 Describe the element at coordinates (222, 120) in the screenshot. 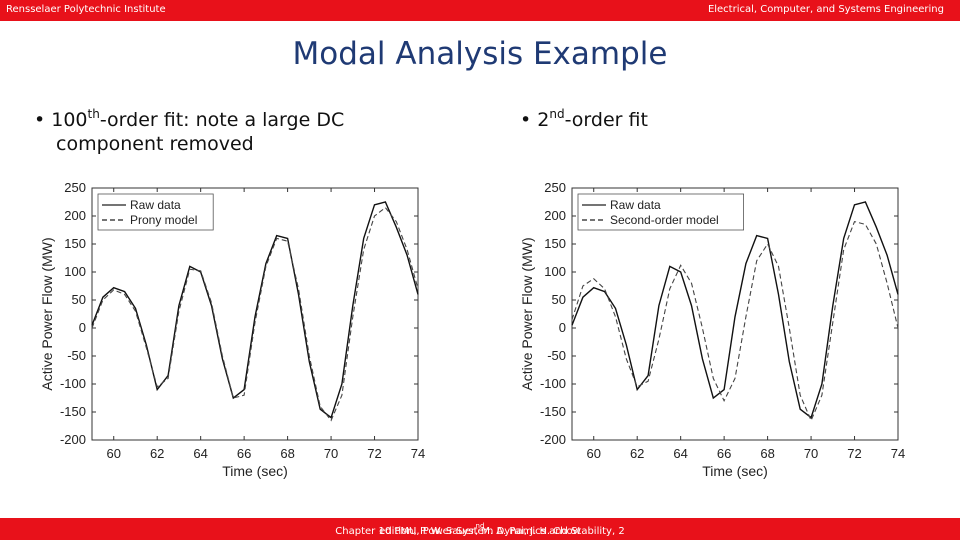

I see `bullet-left-rest: -order fit: note a large DC` at that location.